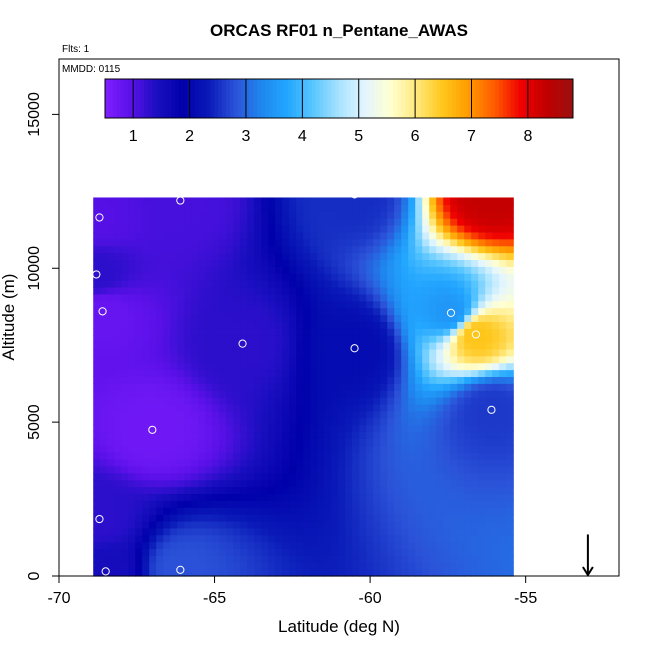 The height and width of the screenshot is (650, 650). I want to click on colorbar-segment, so click(536, 98).